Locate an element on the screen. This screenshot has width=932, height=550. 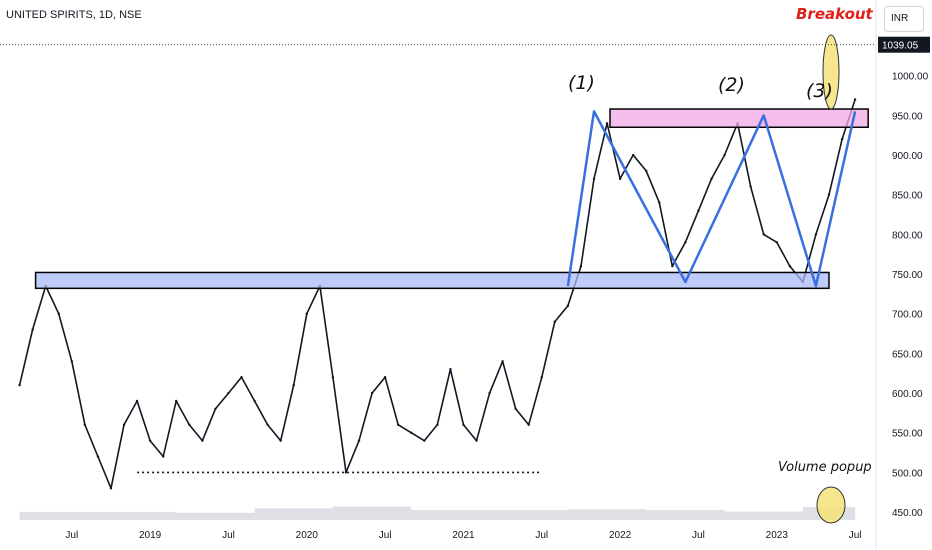
x-tick-label: 2019 is located at coordinates (150, 535).